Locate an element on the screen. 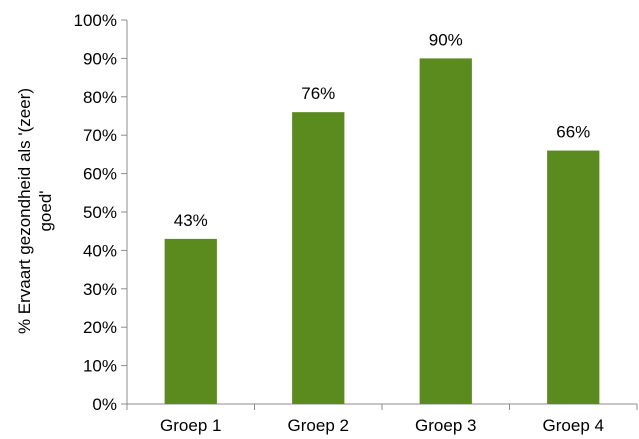 The width and height of the screenshot is (639, 439). y-tick-label: 80% is located at coordinates (100, 97).